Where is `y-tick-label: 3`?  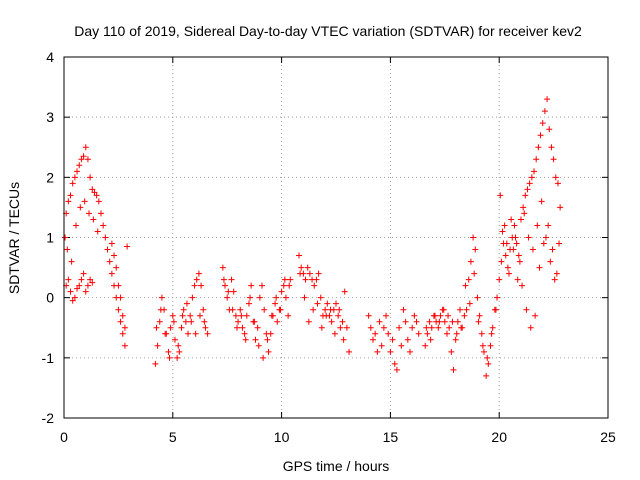
y-tick-label: 3 is located at coordinates (50, 117).